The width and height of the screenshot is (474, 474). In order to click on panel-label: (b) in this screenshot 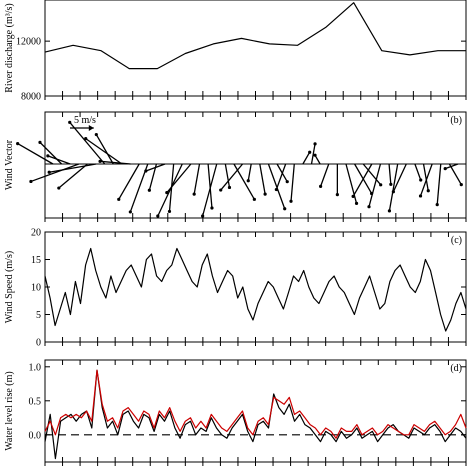, I will do `click(456, 120)`.